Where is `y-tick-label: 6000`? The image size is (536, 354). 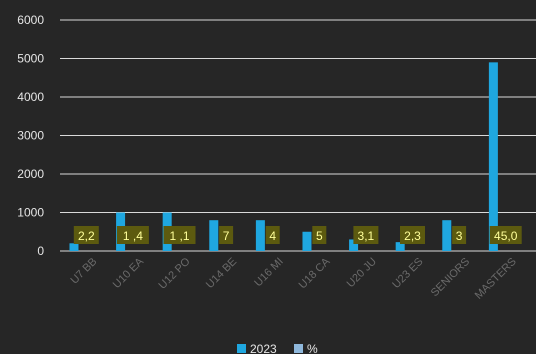 y-tick-label: 6000 is located at coordinates (30, 20).